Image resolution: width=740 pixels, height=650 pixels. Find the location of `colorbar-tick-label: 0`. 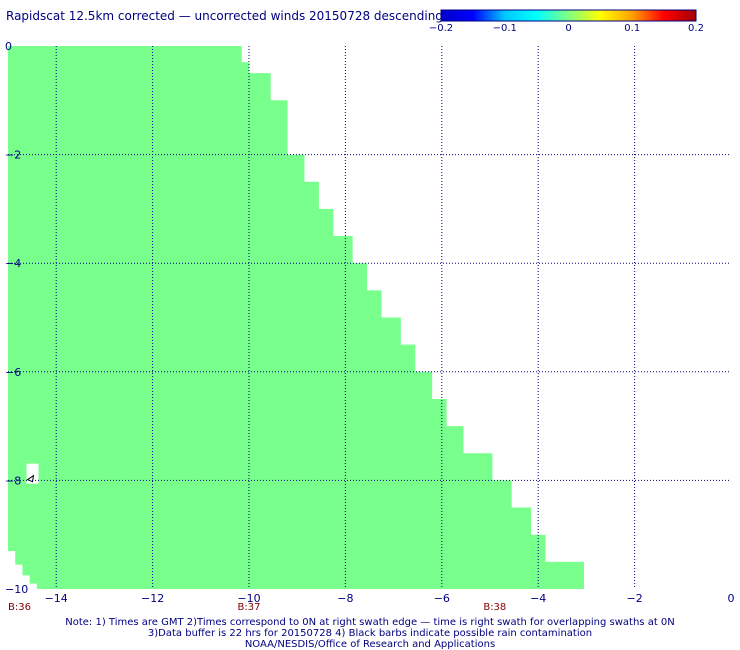

colorbar-tick-label: 0 is located at coordinates (568, 28).